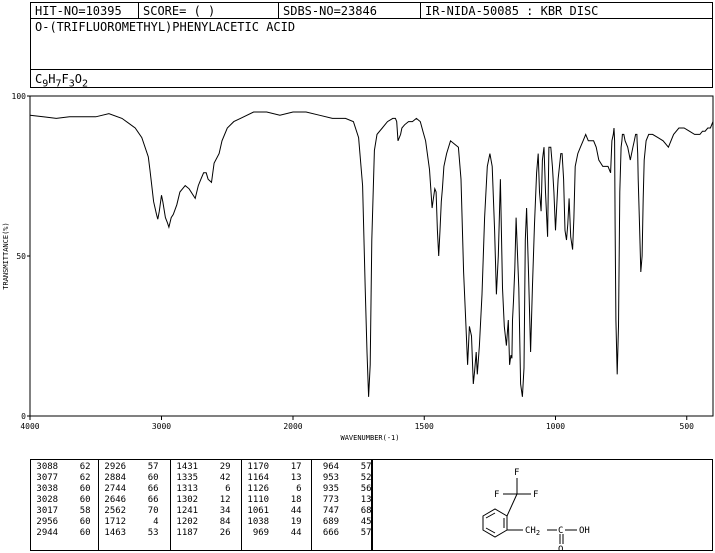  Describe the element at coordinates (129, 511) in the screenshot. I see `peak-row: 2562 70` at that location.